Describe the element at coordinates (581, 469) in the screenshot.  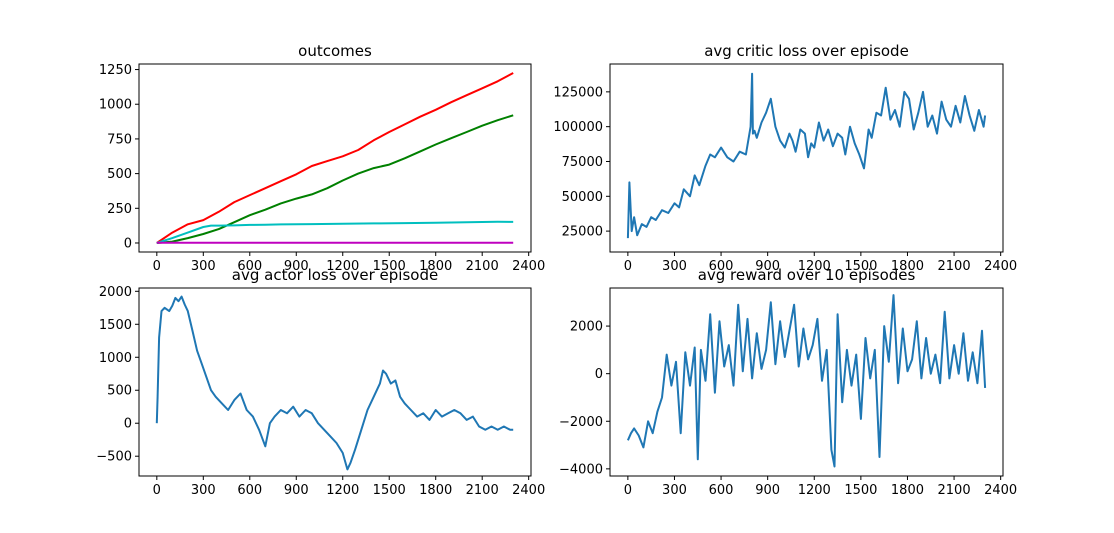
I see `y-tick-label: −4000` at that location.